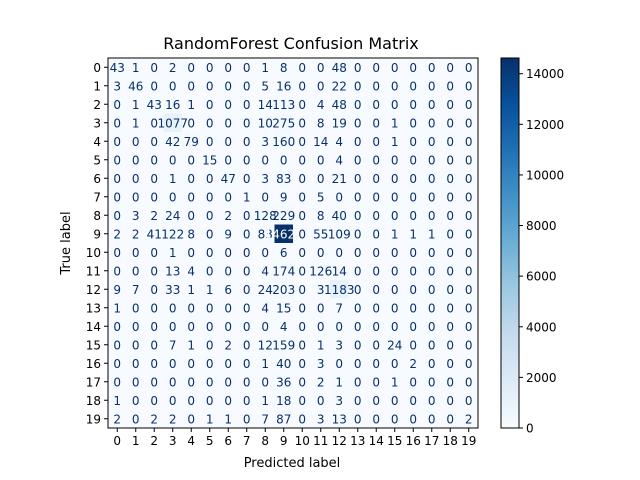 The height and width of the screenshot is (480, 640). What do you see at coordinates (283, 308) in the screenshot?
I see `cell-value-label: 15` at bounding box center [283, 308].